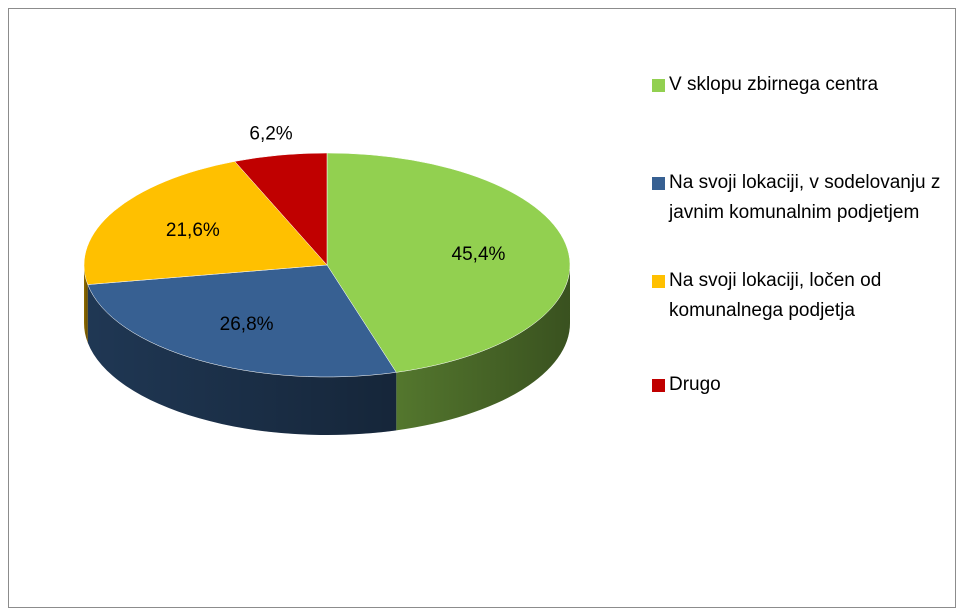 The width and height of the screenshot is (968, 608). I want to click on legend-entry: V sklopu zbirnega centra, so click(797, 85).